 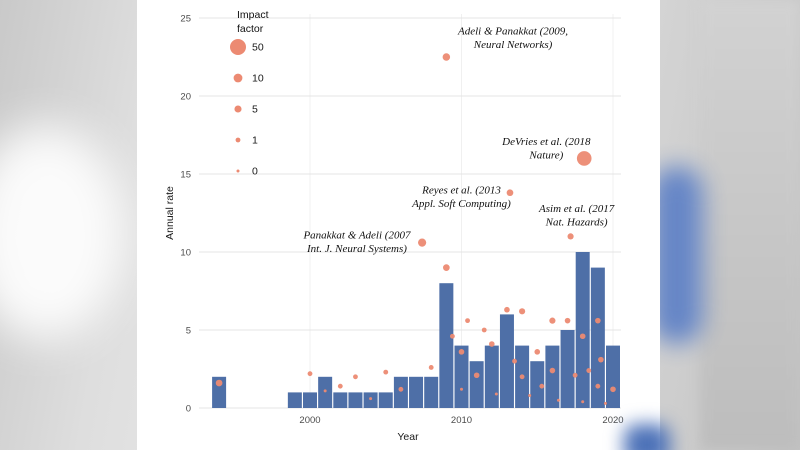 I want to click on x-tick-label: 2020, so click(x=612, y=420).